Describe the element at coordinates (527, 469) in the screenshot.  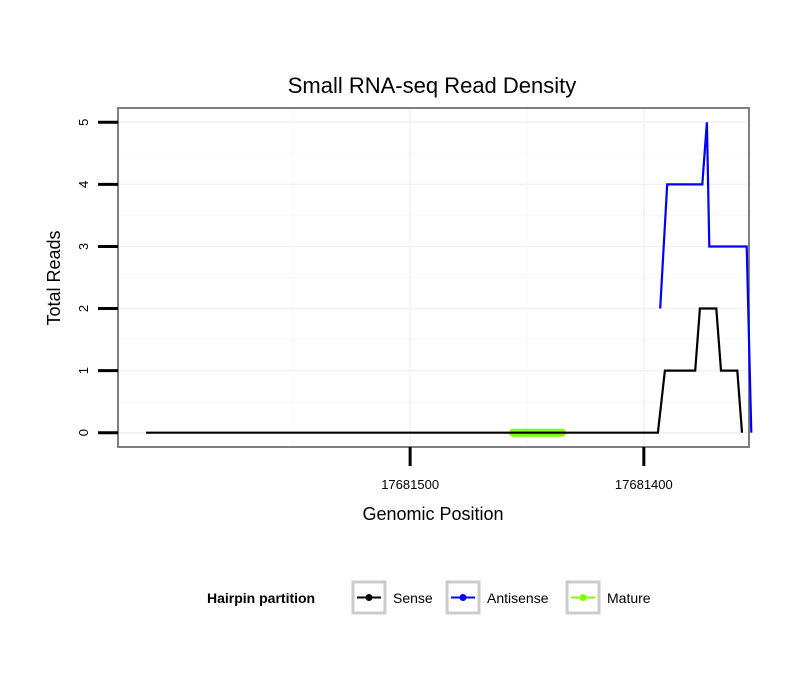
I see `x-axis: 17681500 17681400` at that location.